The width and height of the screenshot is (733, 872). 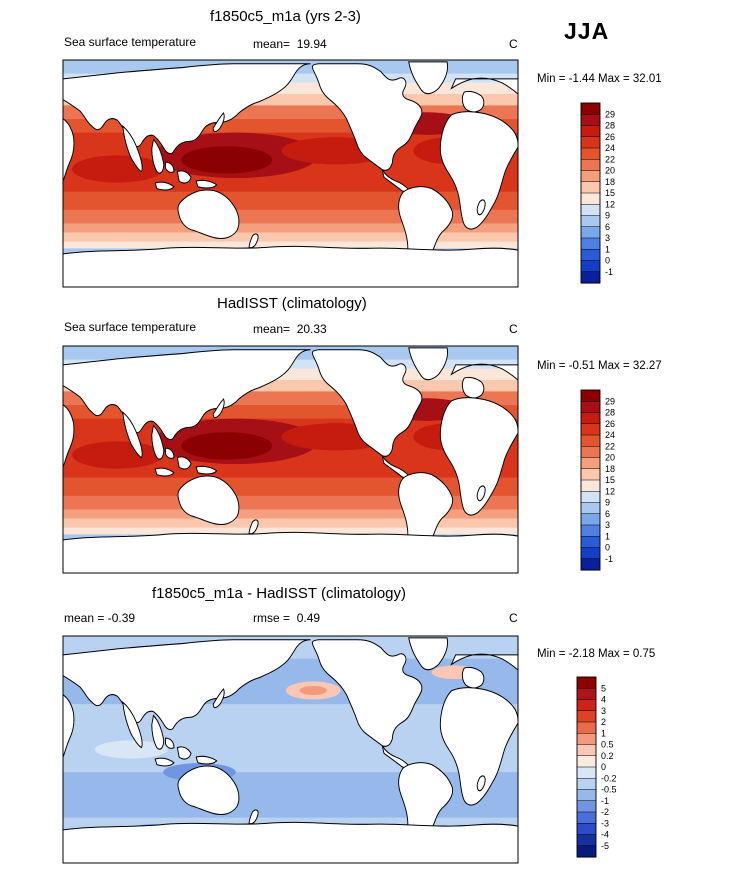 I want to click on colorbar-2-frame, so click(x=590, y=480).